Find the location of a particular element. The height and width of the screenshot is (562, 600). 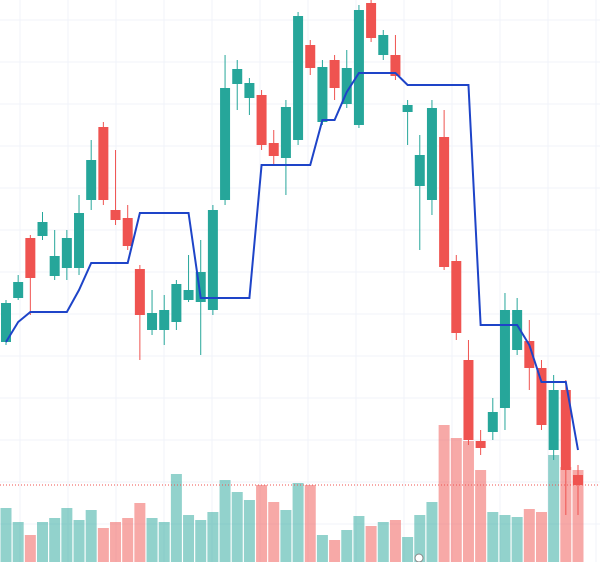

event-icon is located at coordinates (419, 557).